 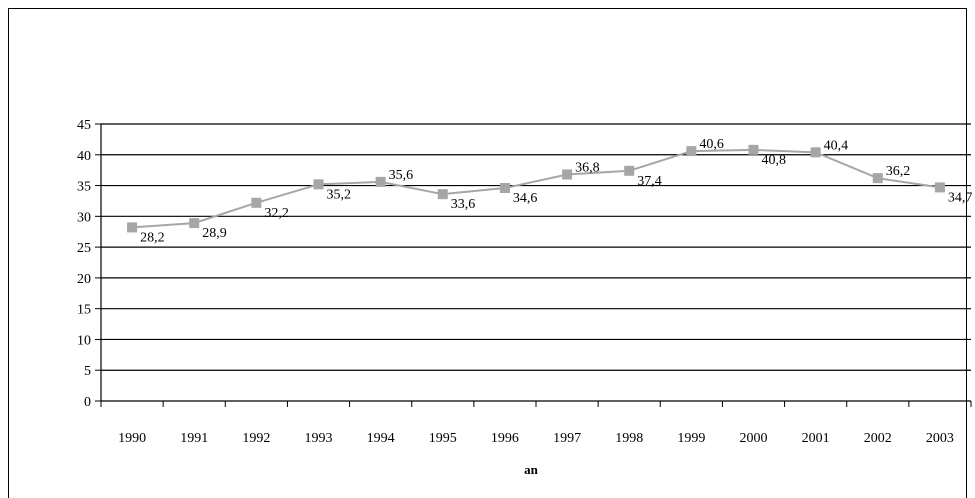 I want to click on x-tick-label: 1997, so click(x=567, y=438).